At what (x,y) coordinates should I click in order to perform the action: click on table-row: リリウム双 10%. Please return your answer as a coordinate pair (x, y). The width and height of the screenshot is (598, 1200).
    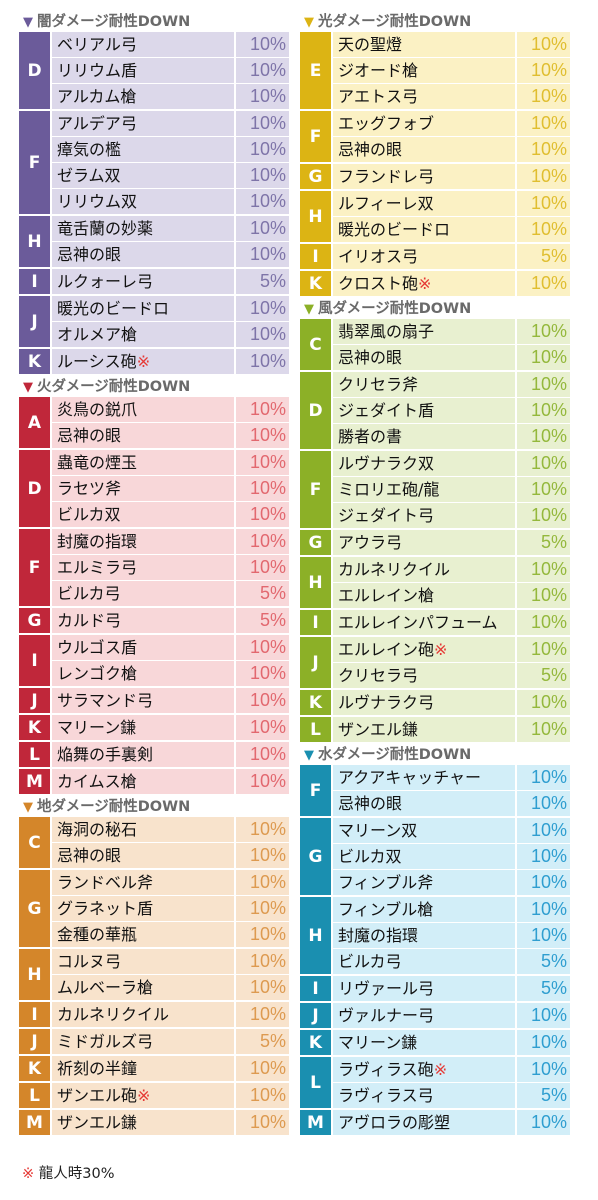
    Looking at the image, I should click on (170, 201).